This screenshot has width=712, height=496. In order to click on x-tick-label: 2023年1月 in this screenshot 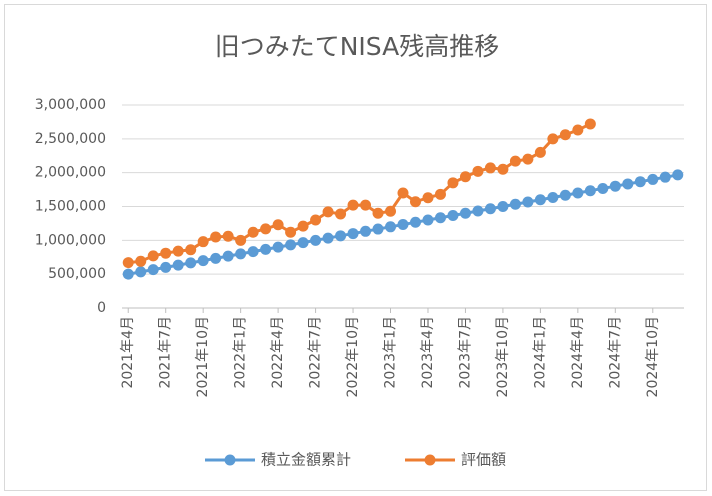, I will do `click(391, 352)`.